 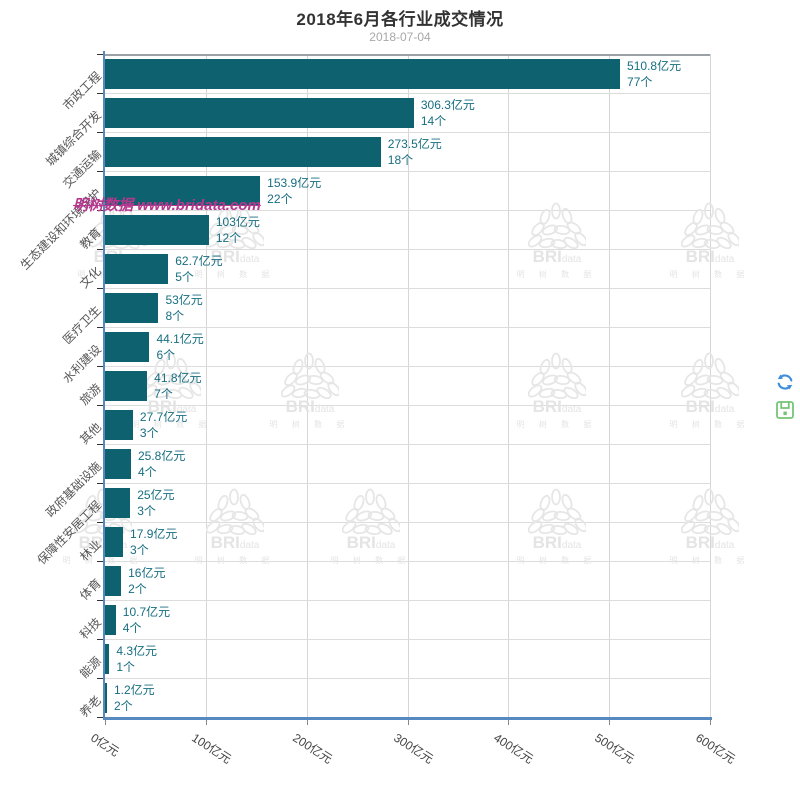 What do you see at coordinates (211, 748) in the screenshot?
I see `x-axis-label: 100亿元` at bounding box center [211, 748].